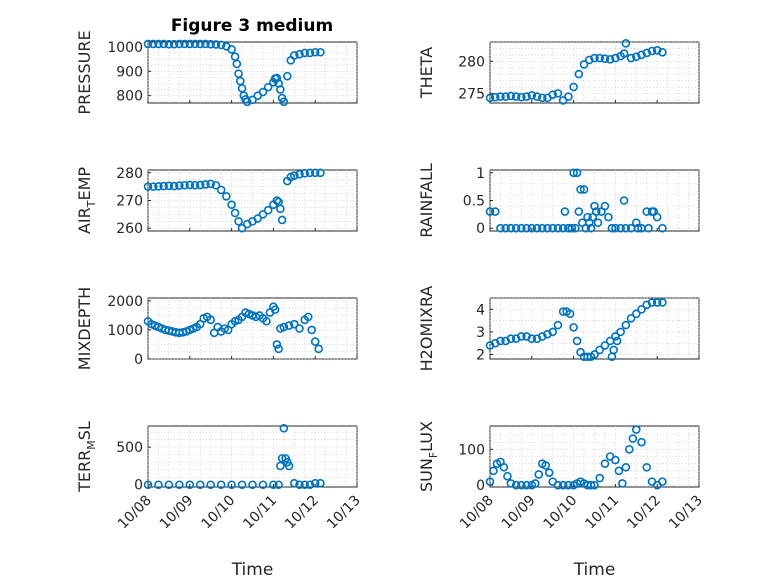  What do you see at coordinates (426, 200) in the screenshot?
I see `y-axis-label: RAINFALL` at bounding box center [426, 200].